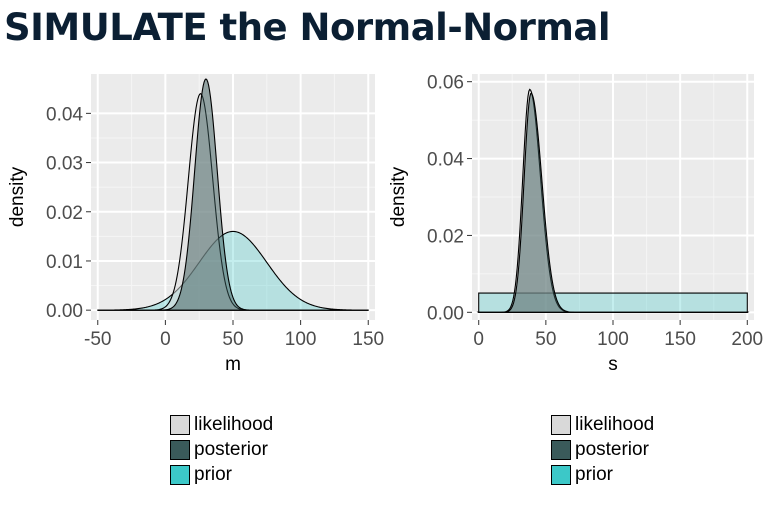 The height and width of the screenshot is (528, 784). Describe the element at coordinates (97, 339) in the screenshot. I see `x-tick-label: -50` at that location.